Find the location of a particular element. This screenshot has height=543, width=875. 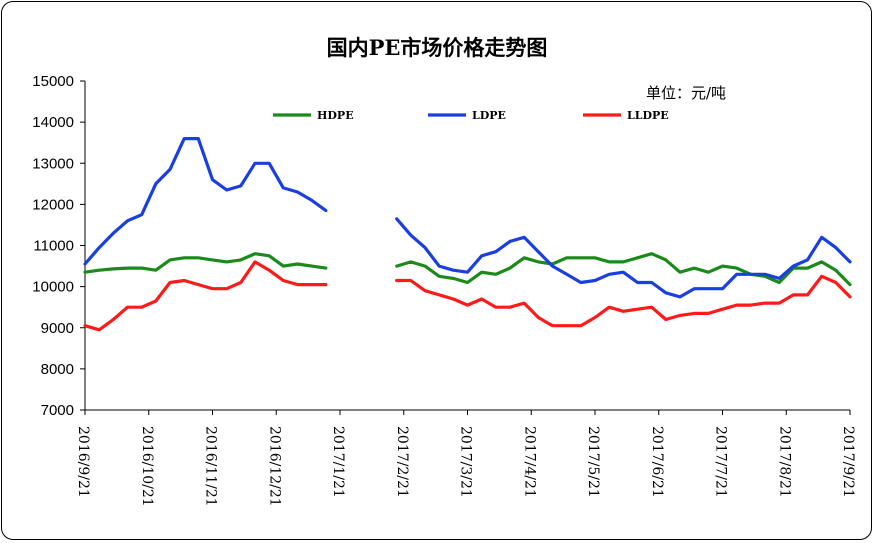

x-tick-label: 2017/9/21 is located at coordinates (848, 462).